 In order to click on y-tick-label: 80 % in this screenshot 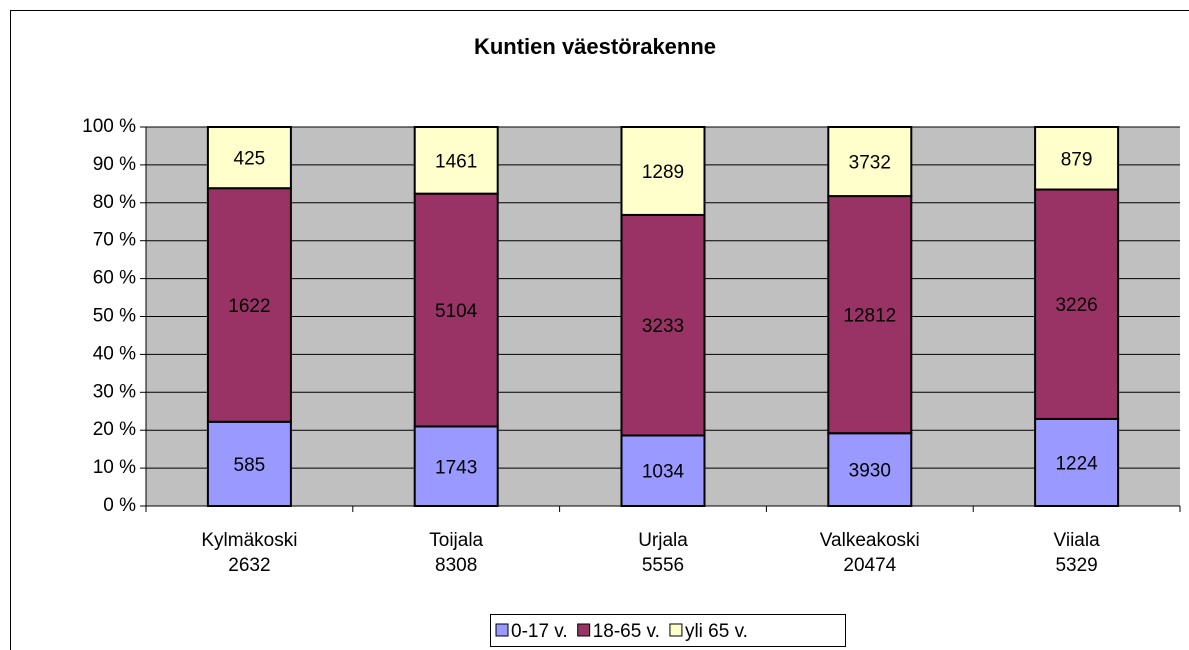, I will do `click(114, 202)`.